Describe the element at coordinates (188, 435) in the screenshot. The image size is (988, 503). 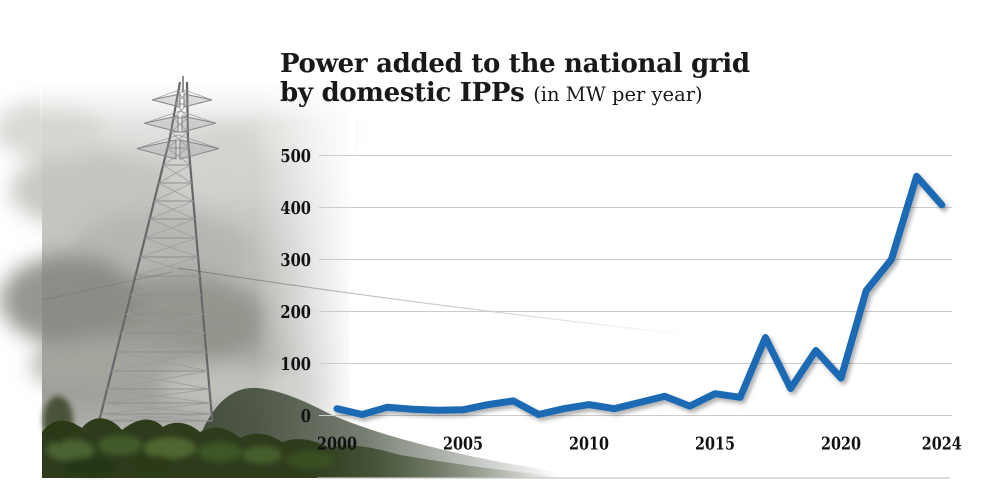
I see `bush-texture` at that location.